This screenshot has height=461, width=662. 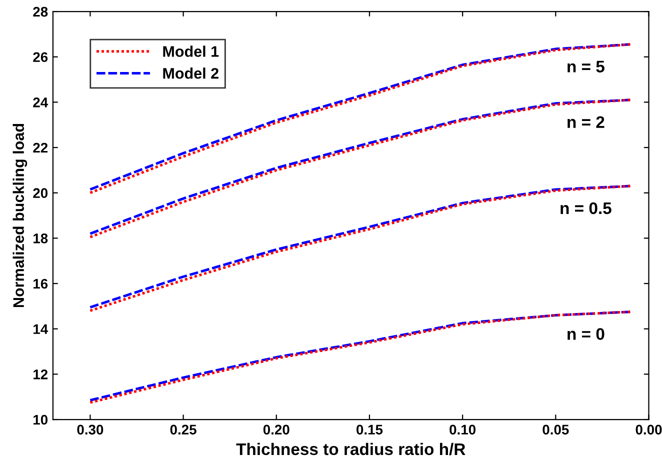 What do you see at coordinates (41, 329) in the screenshot?
I see `y-tick-label: 14` at bounding box center [41, 329].